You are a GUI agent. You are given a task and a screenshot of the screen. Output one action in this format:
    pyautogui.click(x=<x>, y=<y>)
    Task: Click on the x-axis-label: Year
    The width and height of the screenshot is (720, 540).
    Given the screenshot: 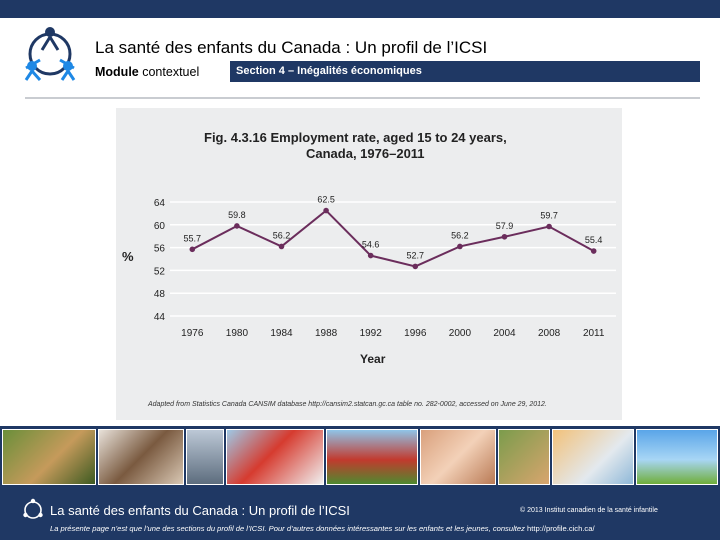 What is the action you would take?
    pyautogui.click(x=373, y=359)
    